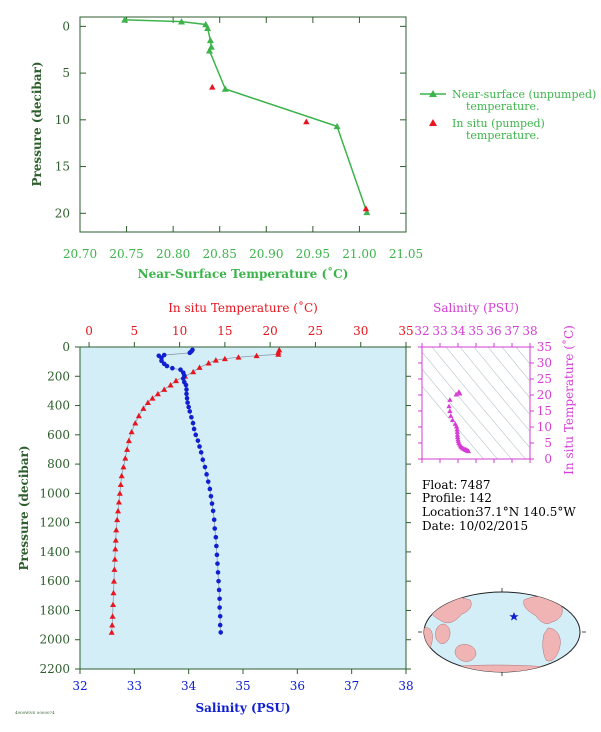  Describe the element at coordinates (493, 331) in the screenshot. I see `ts-salinity-tick-label: 36` at that location.